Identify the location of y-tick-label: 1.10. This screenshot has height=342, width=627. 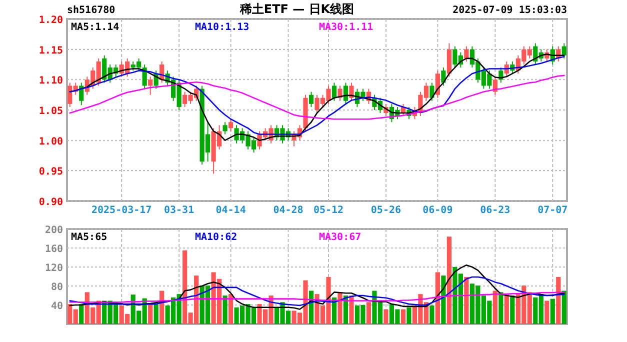
(50, 81).